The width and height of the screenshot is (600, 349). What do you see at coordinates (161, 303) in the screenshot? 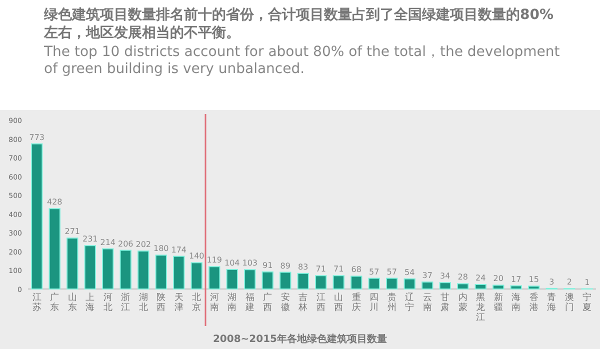
I see `xtick: 陕西` at bounding box center [161, 303].